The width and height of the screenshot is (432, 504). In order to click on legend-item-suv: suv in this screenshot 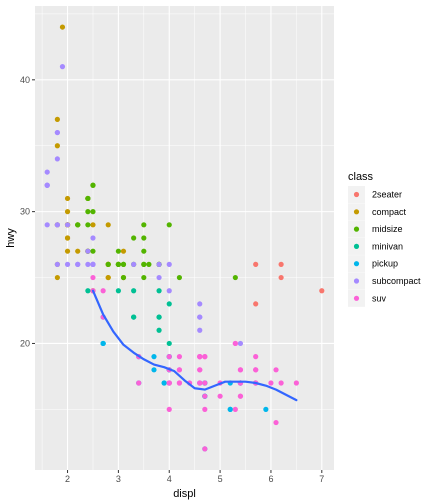, I will do `click(367, 298)`.